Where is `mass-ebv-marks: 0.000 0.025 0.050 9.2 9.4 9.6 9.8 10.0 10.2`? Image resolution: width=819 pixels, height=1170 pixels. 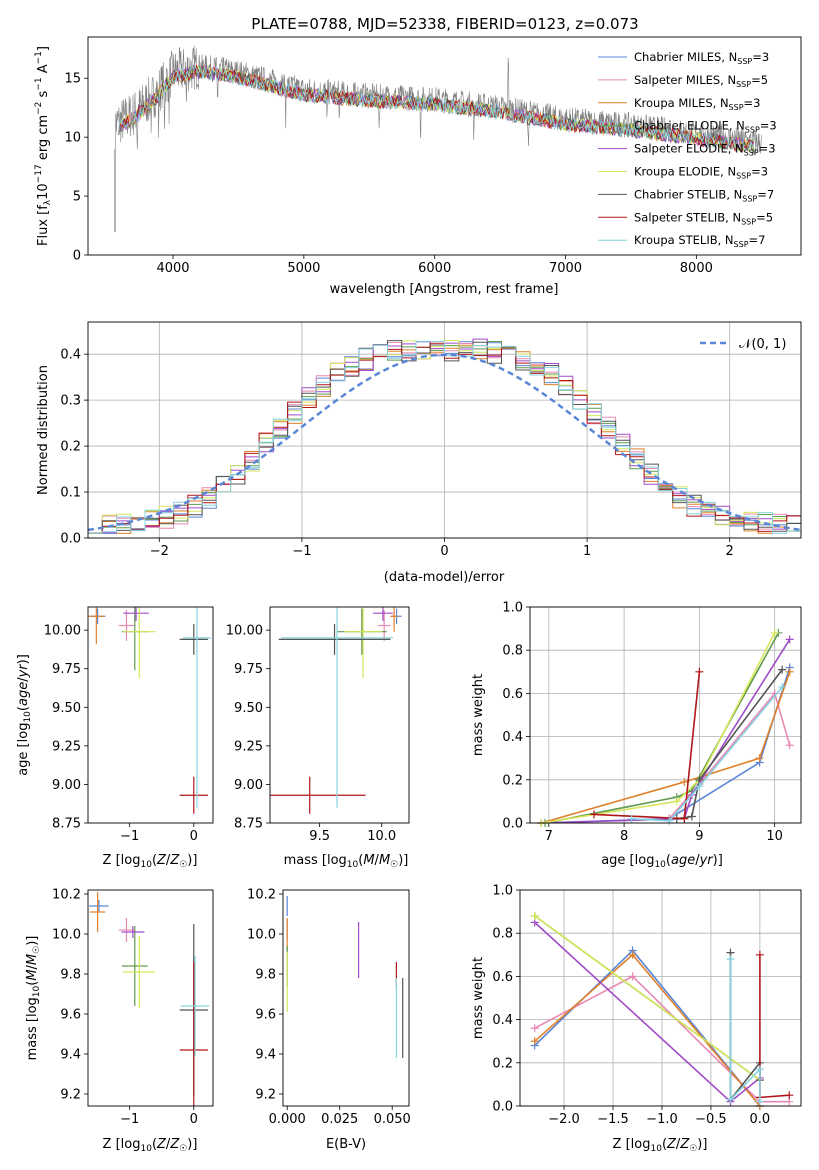
mass-ebv-marks: 0.000 0.025 0.050 9.2 9.4 9.6 9.8 10.0 10.2 is located at coordinates (329, 1008).